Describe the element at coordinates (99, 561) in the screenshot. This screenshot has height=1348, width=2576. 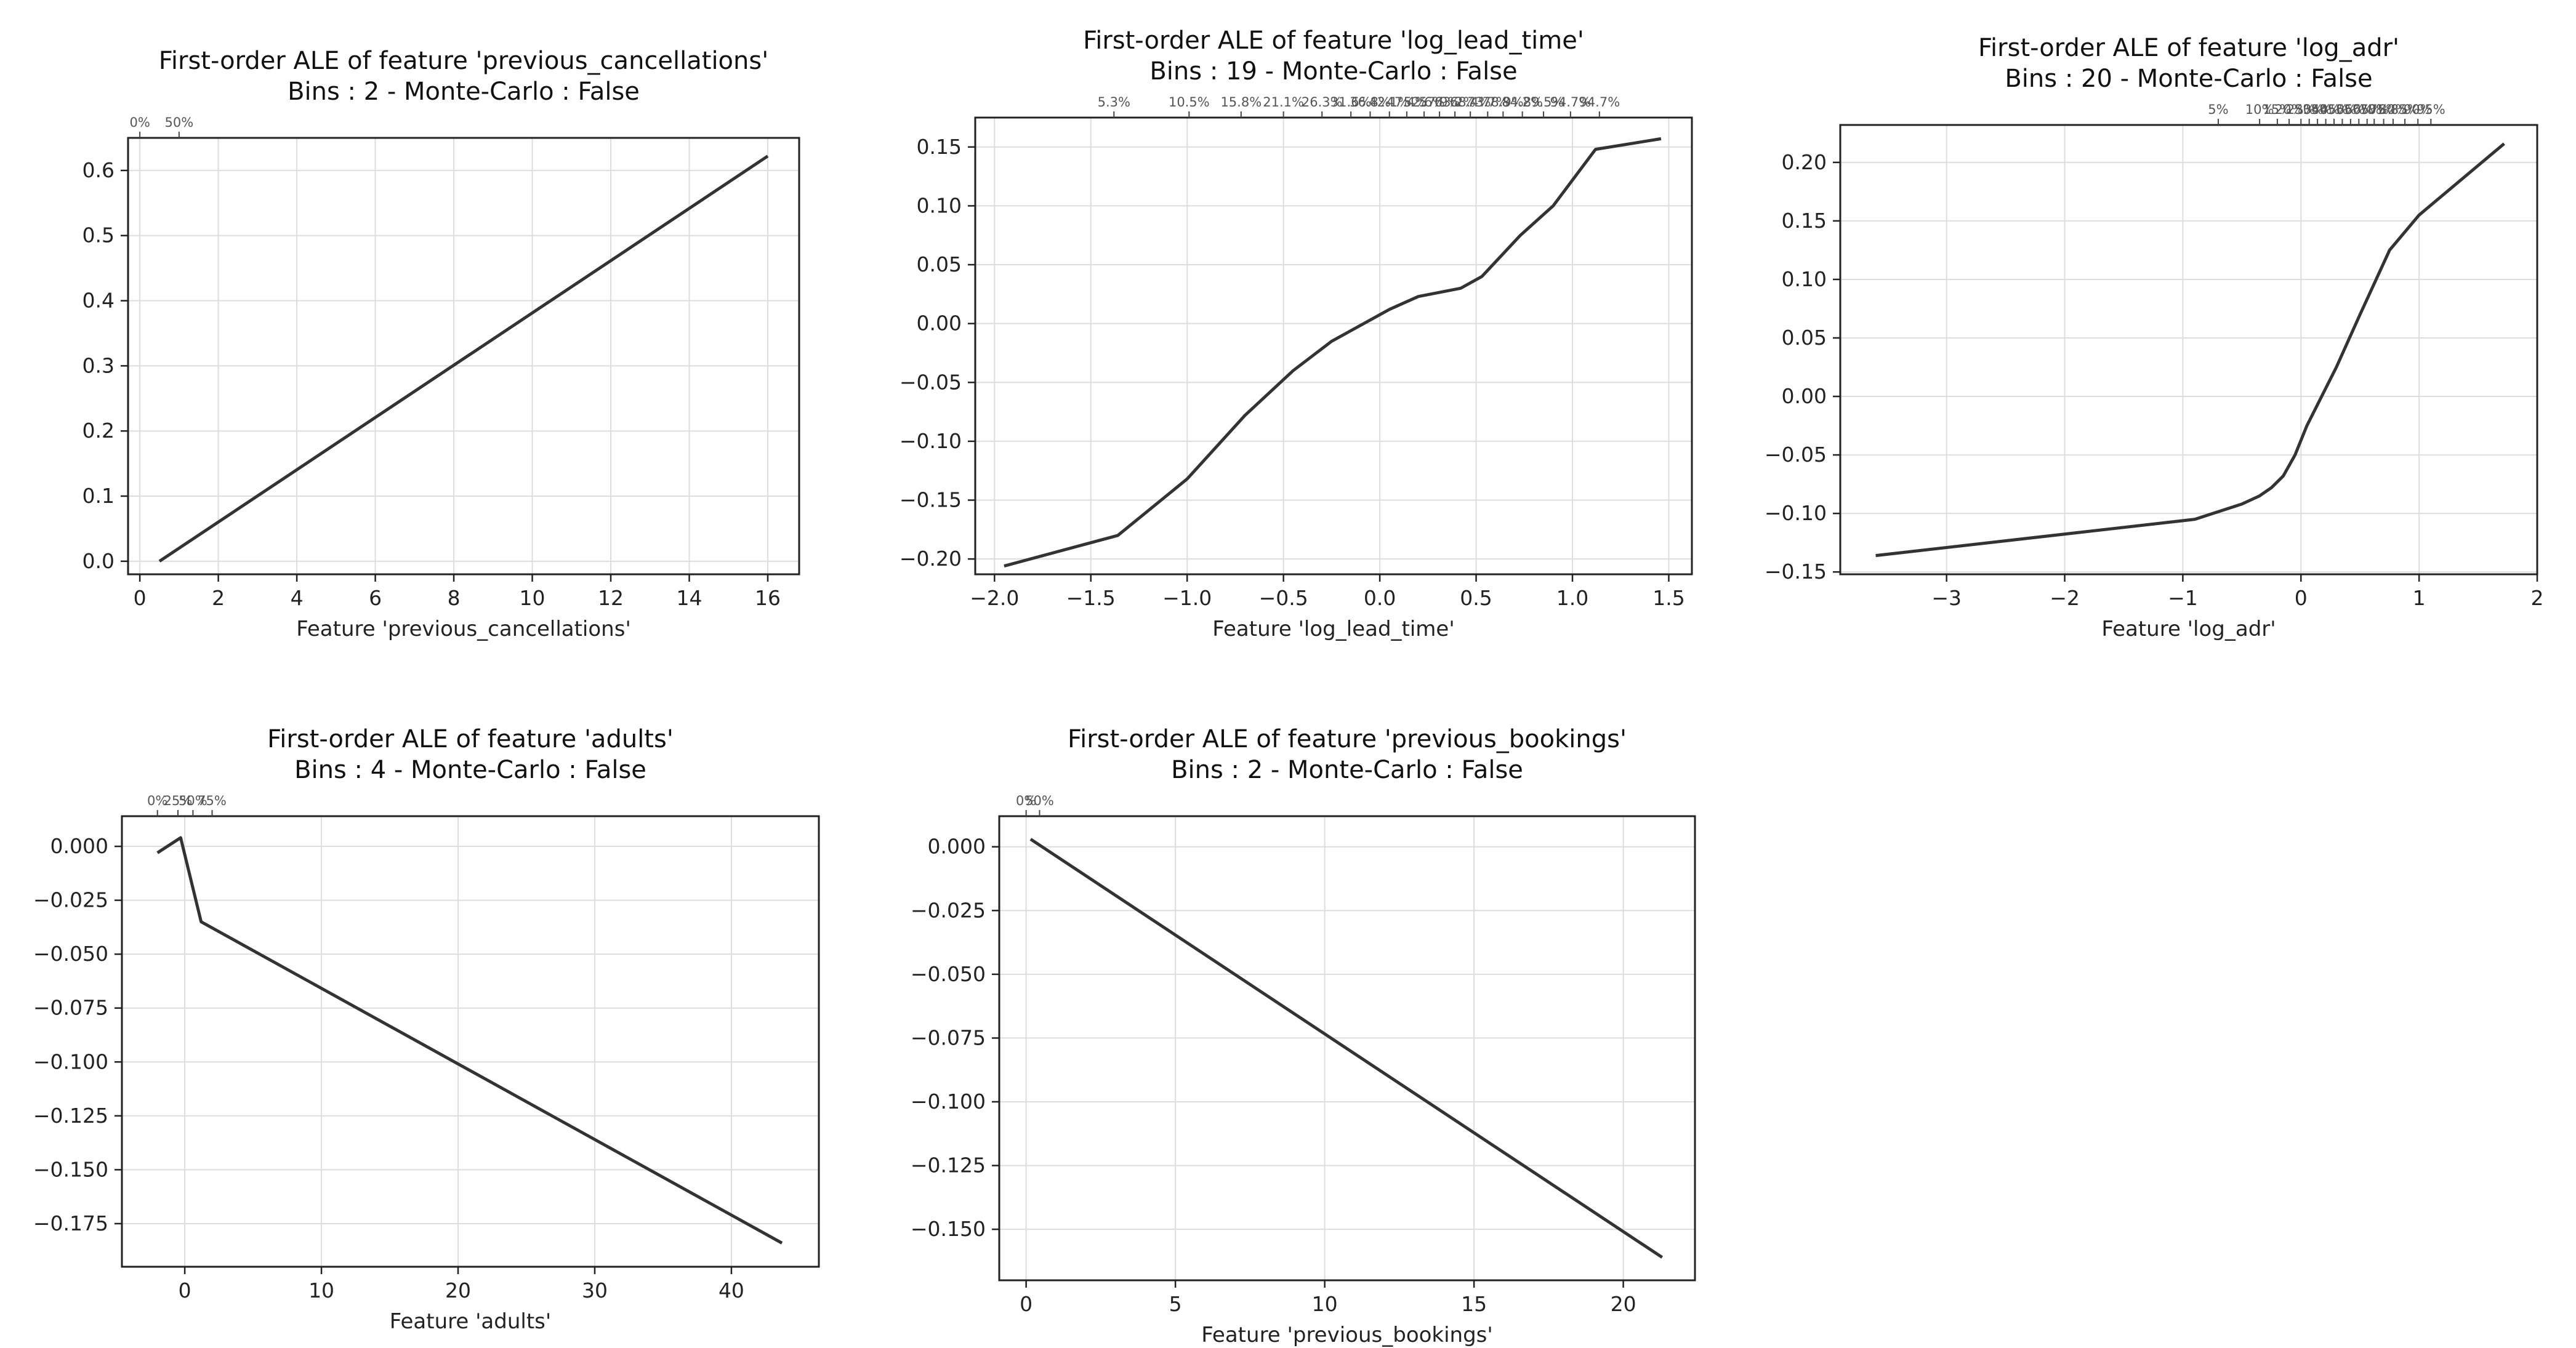
I see `y-tick-label: 0.0` at that location.